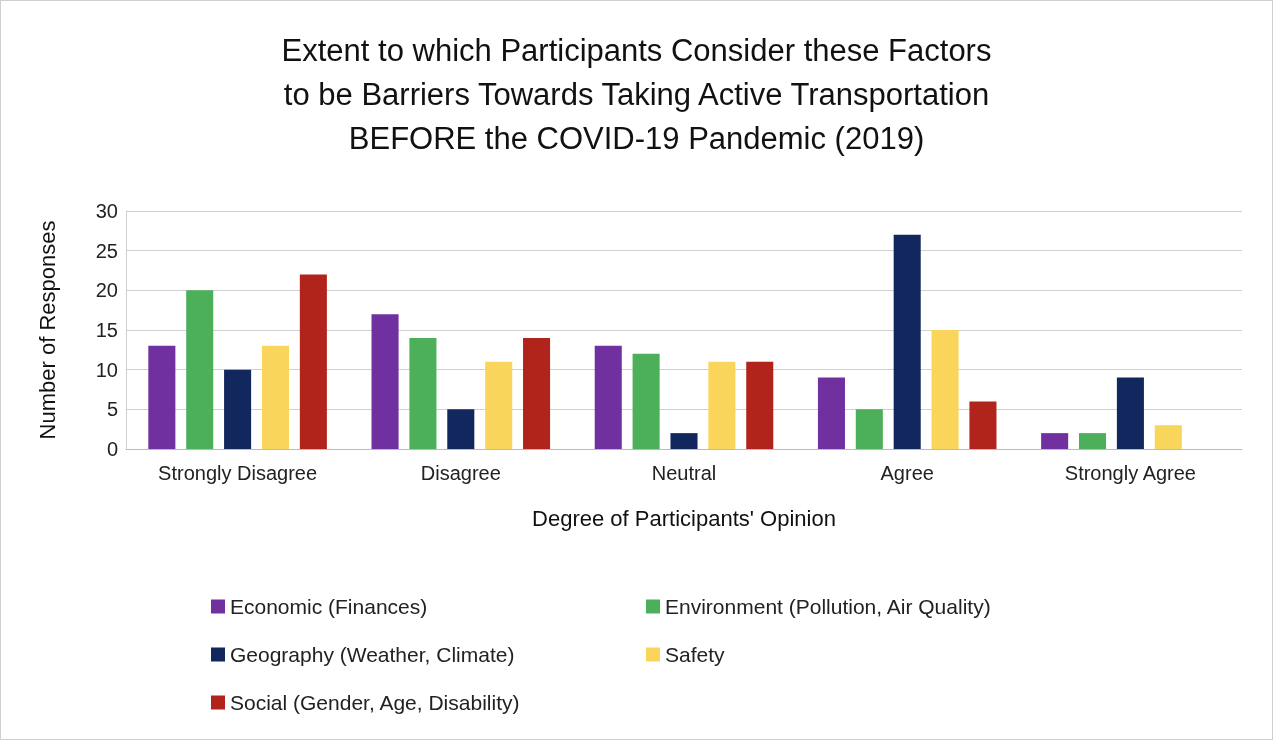 This screenshot has width=1273, height=740. What do you see at coordinates (106, 369) in the screenshot?
I see `y-tick-label: 10` at bounding box center [106, 369].